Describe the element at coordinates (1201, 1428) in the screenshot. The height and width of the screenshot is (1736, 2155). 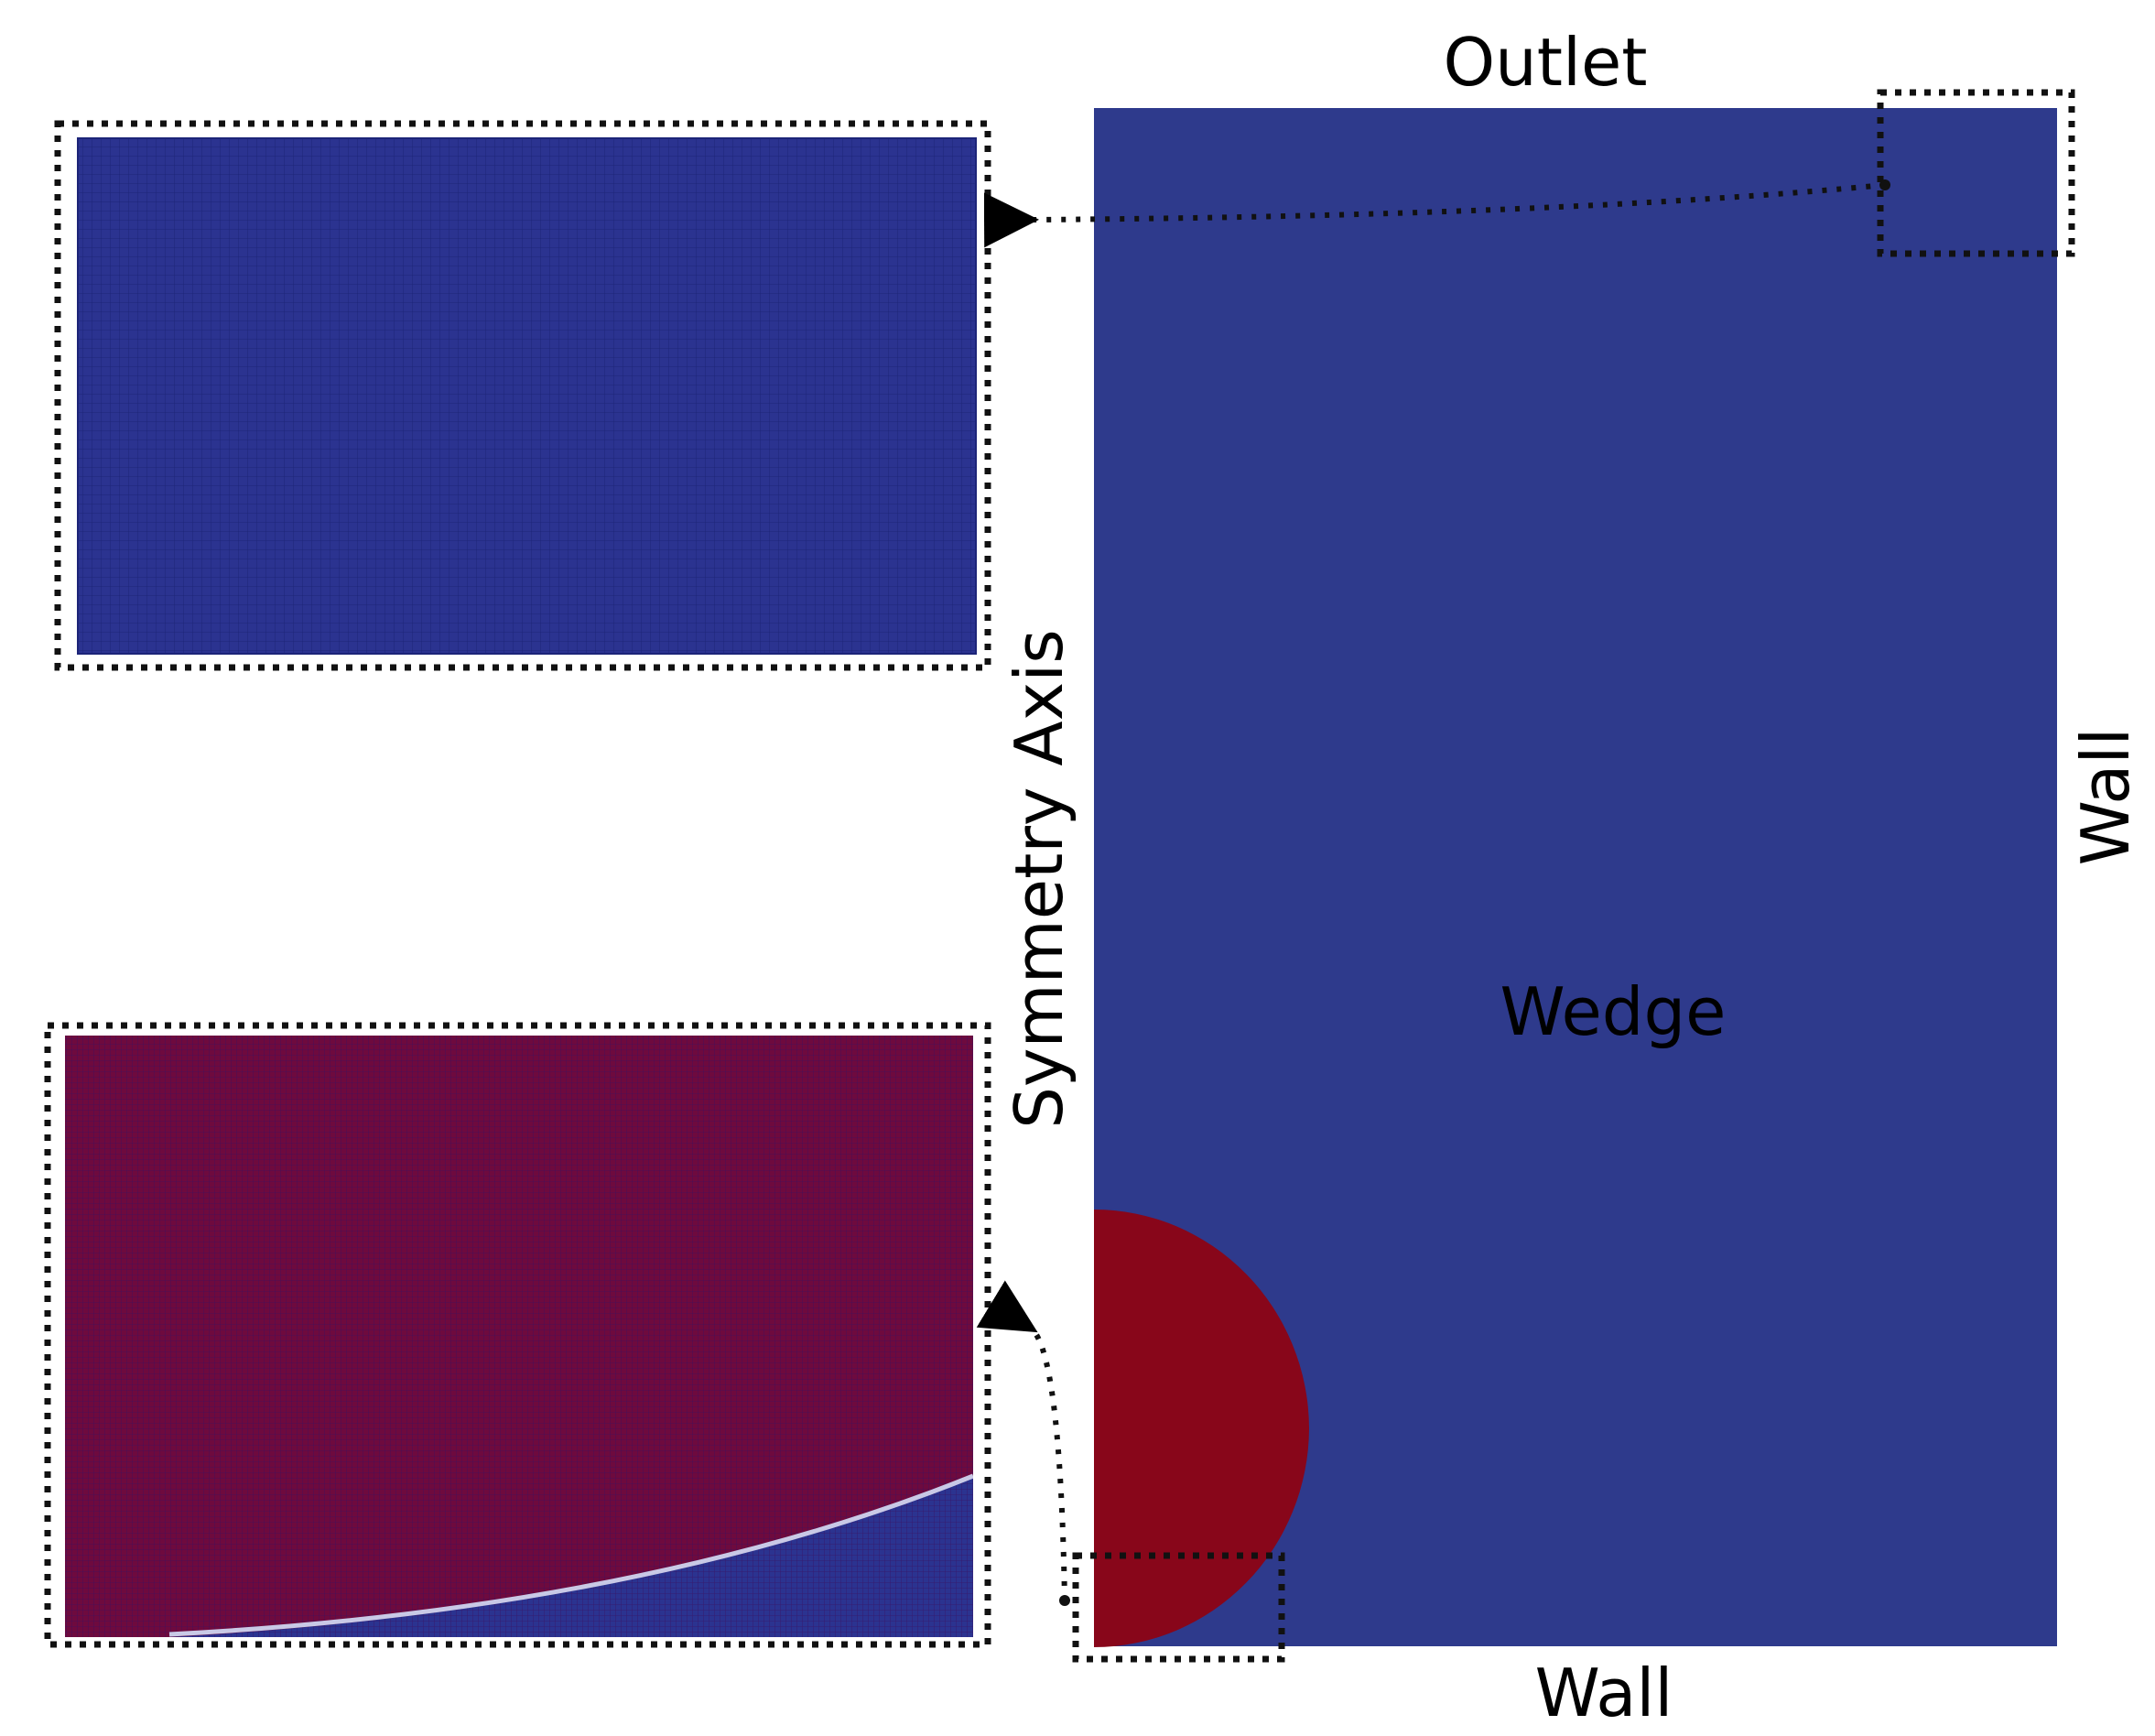
I see `bubble` at that location.